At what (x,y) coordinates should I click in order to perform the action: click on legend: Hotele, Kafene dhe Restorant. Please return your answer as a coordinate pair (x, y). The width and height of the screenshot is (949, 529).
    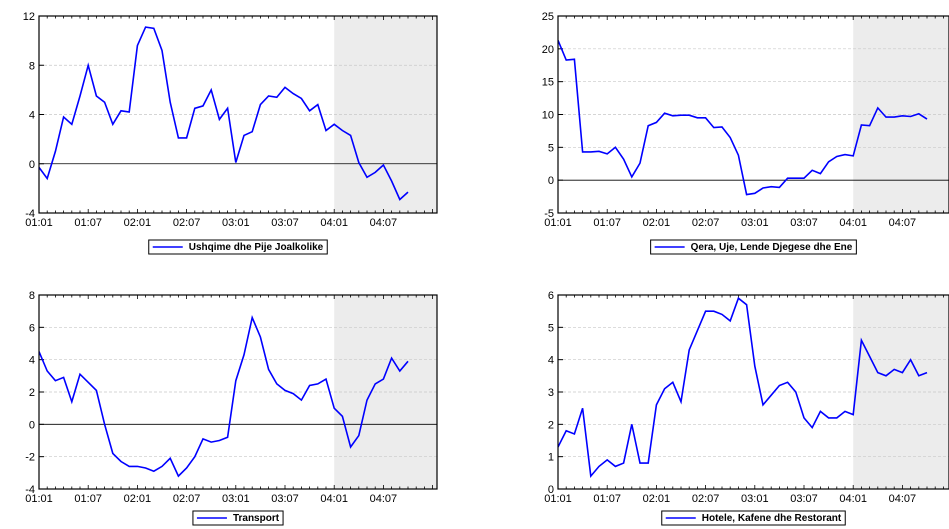
    Looking at the image, I should click on (753, 518).